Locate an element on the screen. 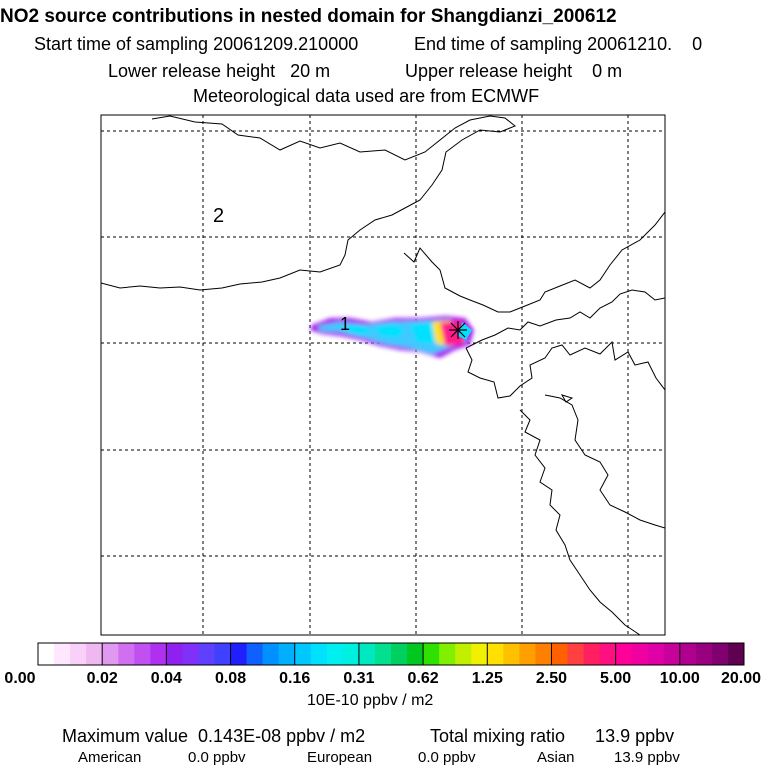  colorbar is located at coordinates (391, 654).